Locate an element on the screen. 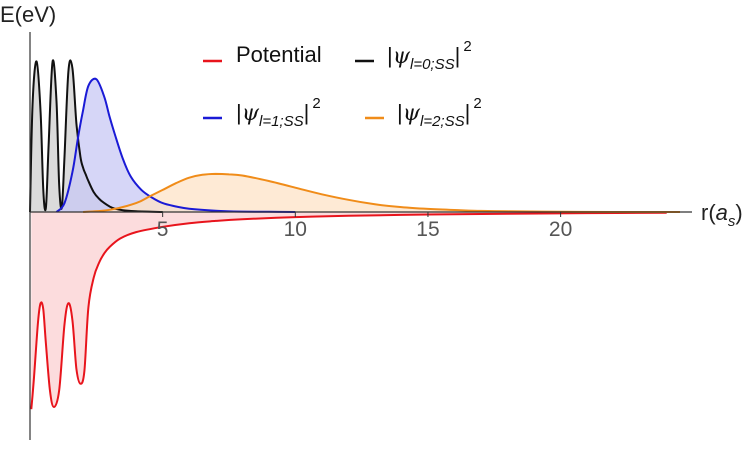 This screenshot has width=750, height=452. psi-l1-area is located at coordinates (176, 145).